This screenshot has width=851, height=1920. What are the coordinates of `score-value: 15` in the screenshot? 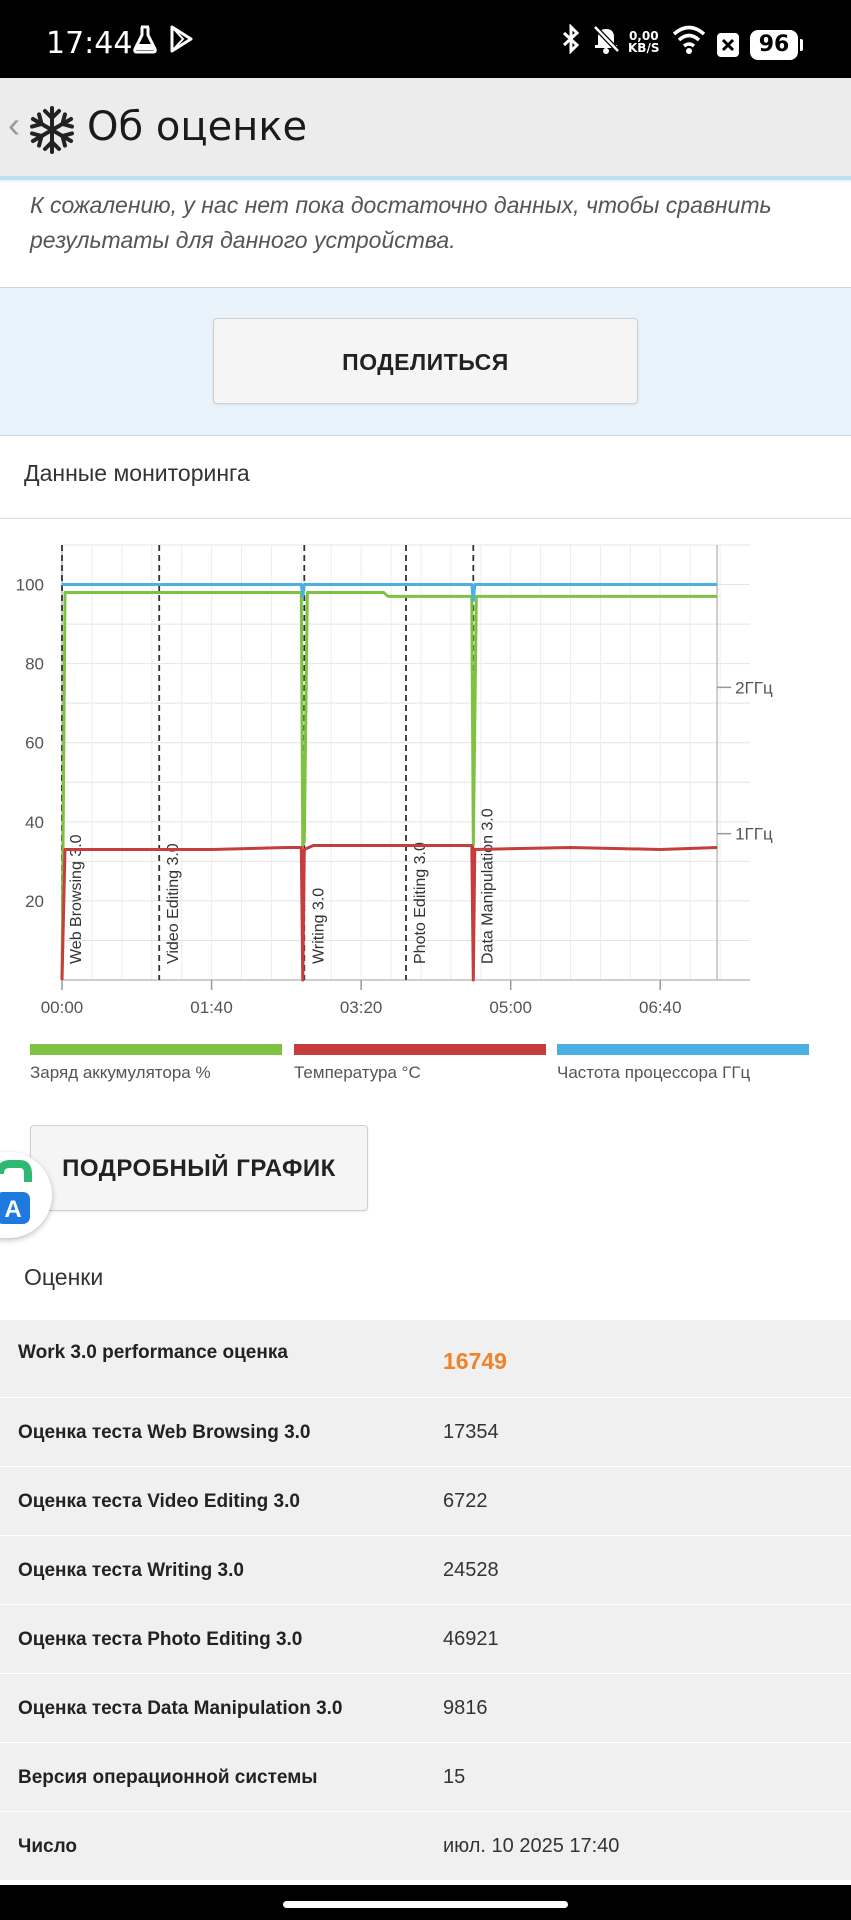 It's located at (454, 1777).